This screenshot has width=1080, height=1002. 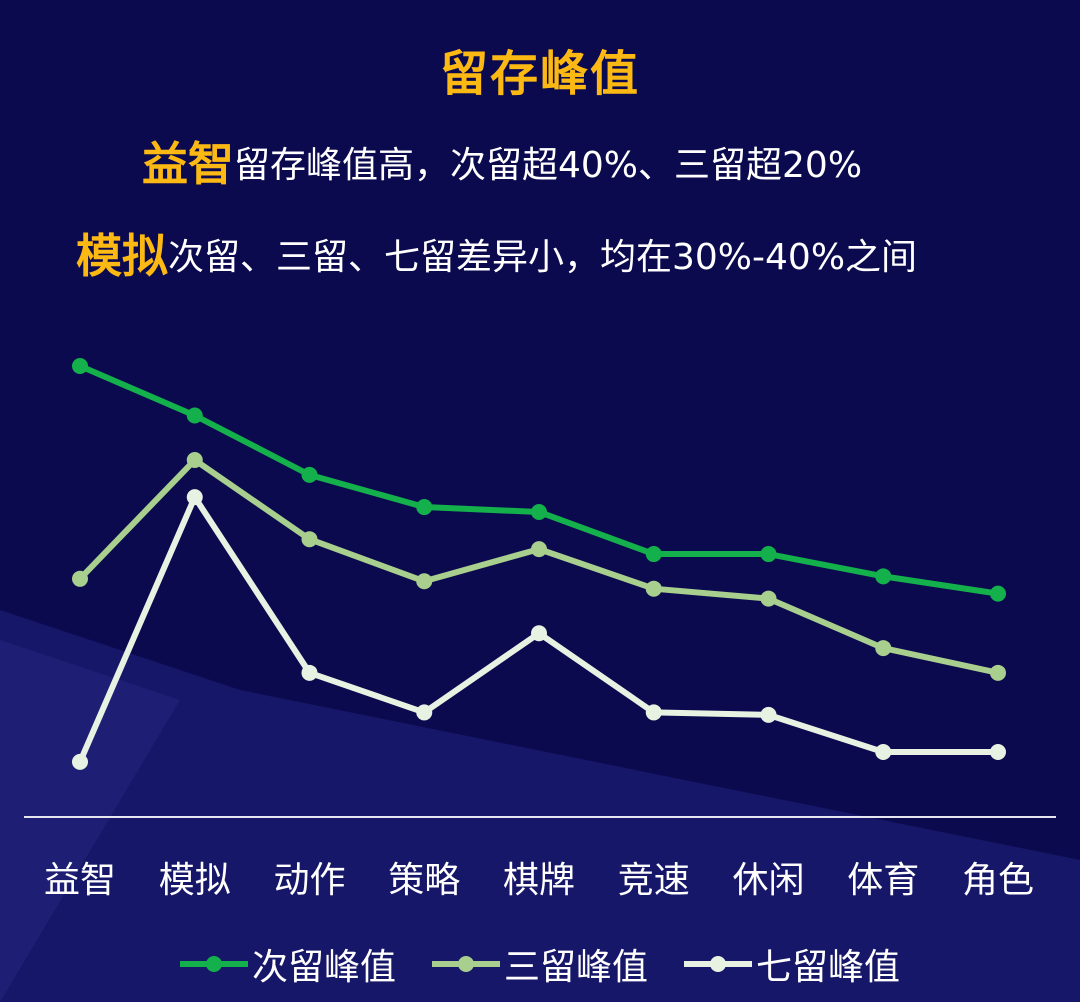 I want to click on subtitle-line-1: 益智留存峰值高，次留超40%、三留超20%, so click(x=502, y=161).